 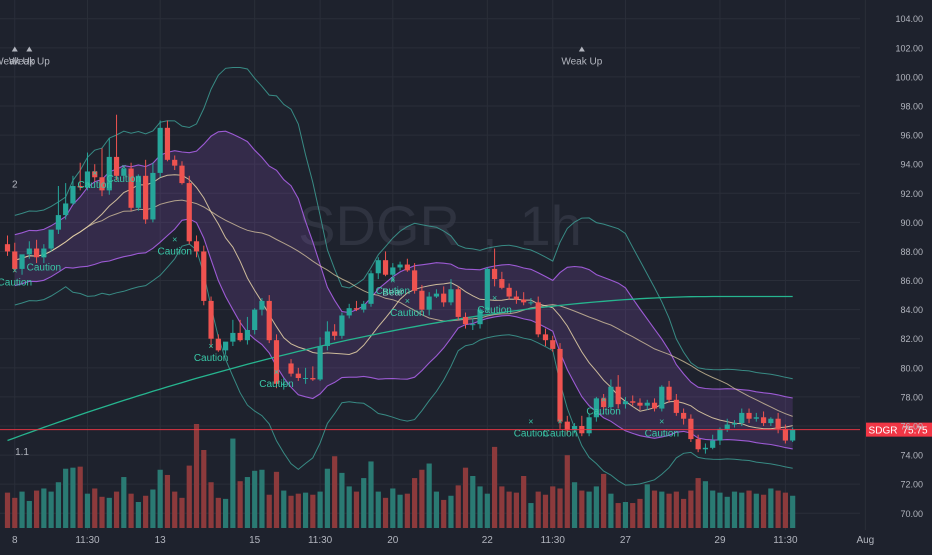 What do you see at coordinates (161, 540) in the screenshot?
I see `time-tick-label: 13` at bounding box center [161, 540].